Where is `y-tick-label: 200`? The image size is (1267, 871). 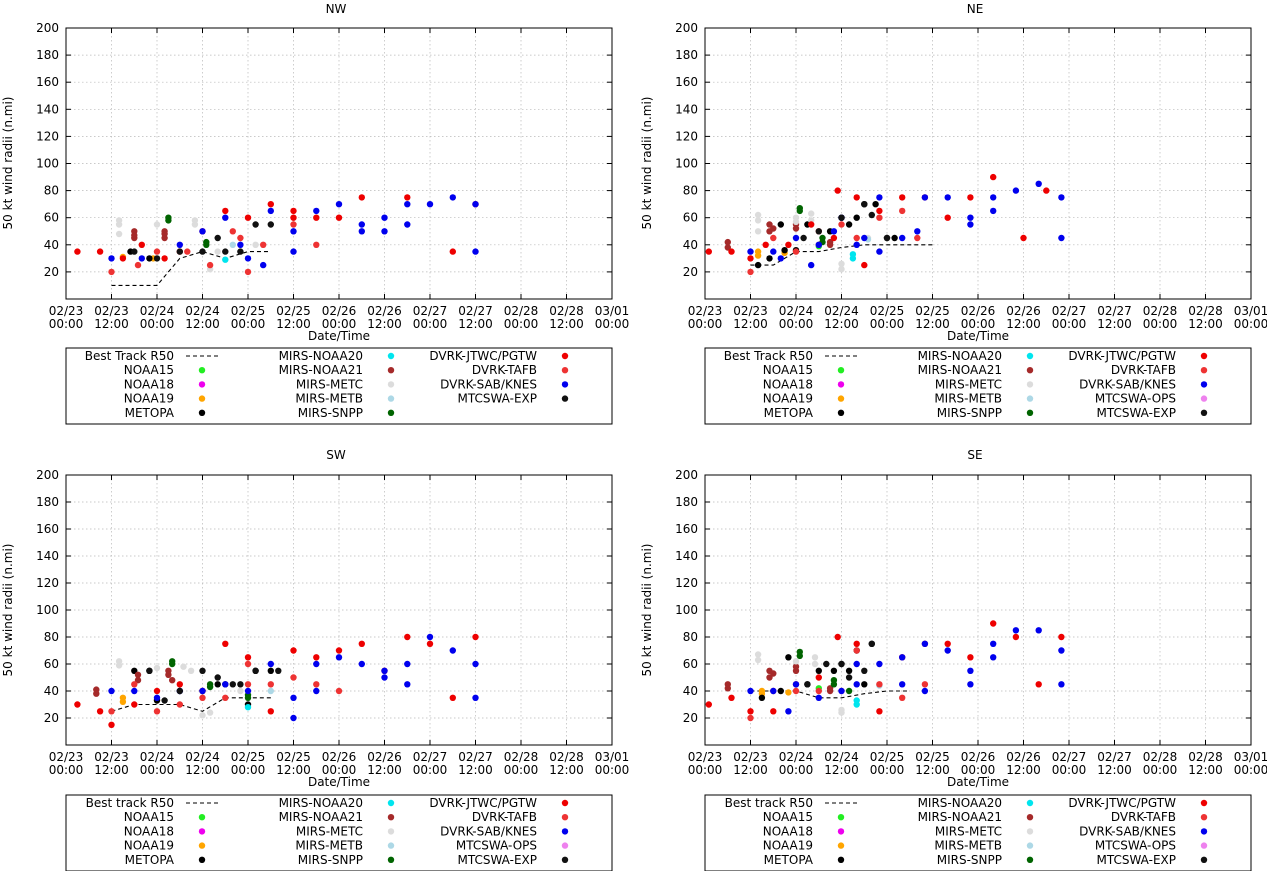 y-tick-label: 200 is located at coordinates (47, 28).